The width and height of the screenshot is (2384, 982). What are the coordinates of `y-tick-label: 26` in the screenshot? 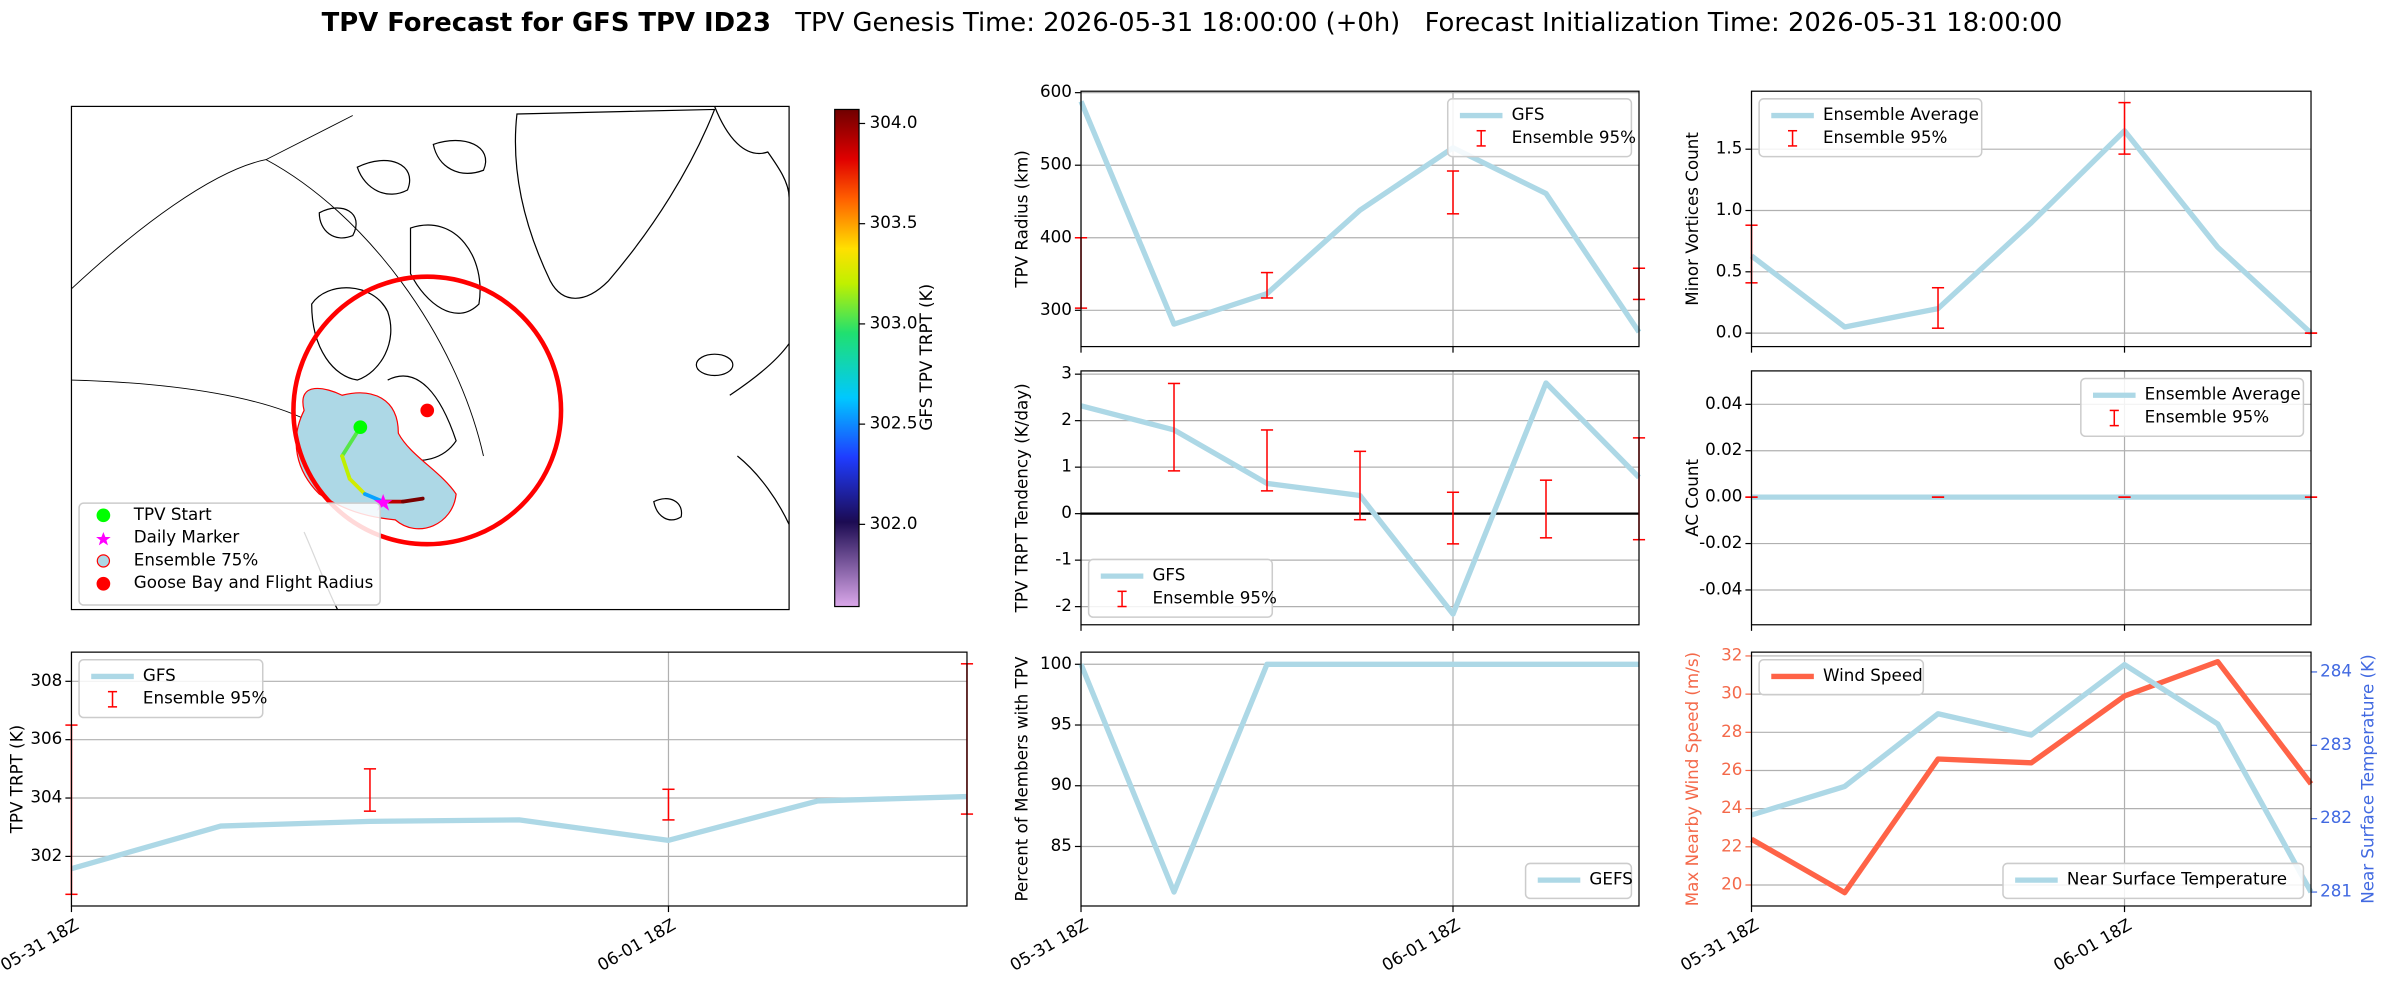 It's located at (1731, 769).